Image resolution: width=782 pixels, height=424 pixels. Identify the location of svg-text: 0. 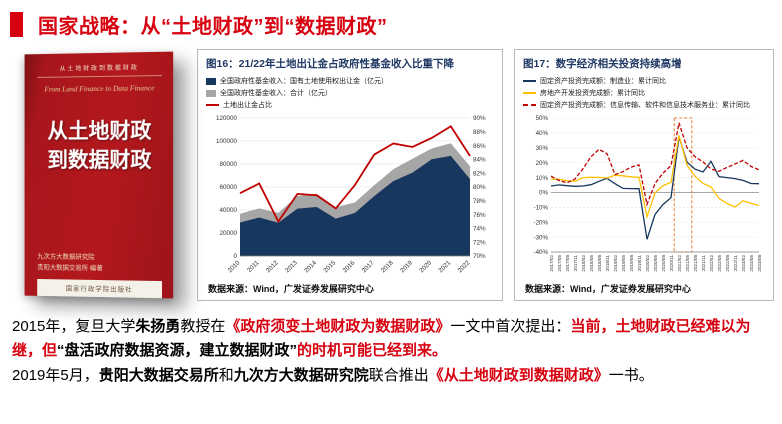
(235, 256).